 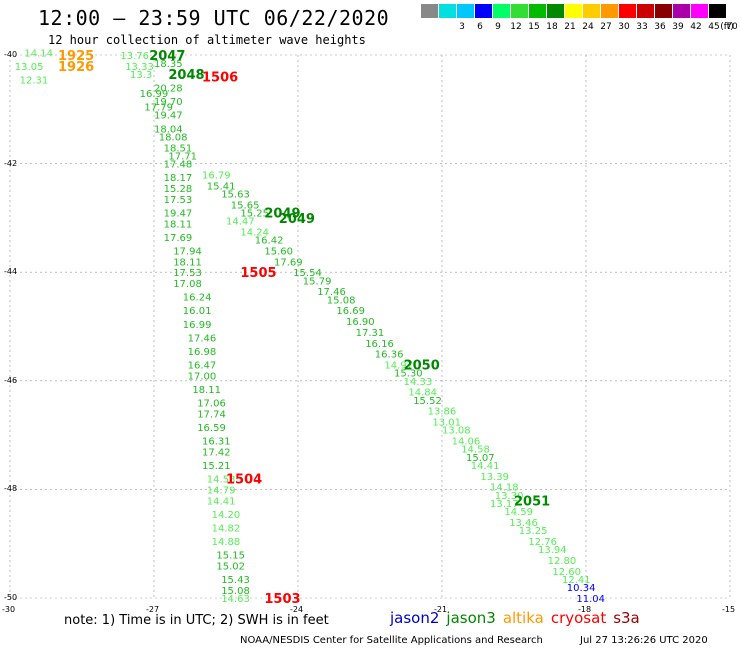 I want to click on wave-height-value: 14.59, so click(x=518, y=512).